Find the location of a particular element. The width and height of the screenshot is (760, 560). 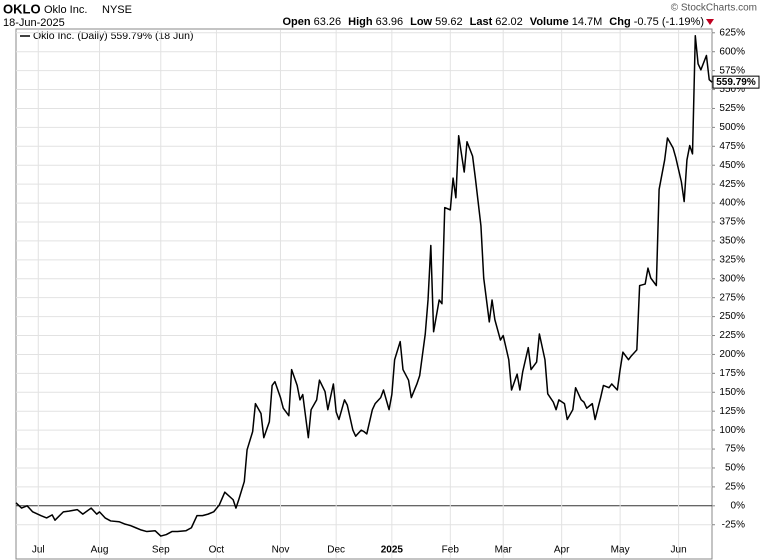

y-tick-label: 125% is located at coordinates (732, 411).